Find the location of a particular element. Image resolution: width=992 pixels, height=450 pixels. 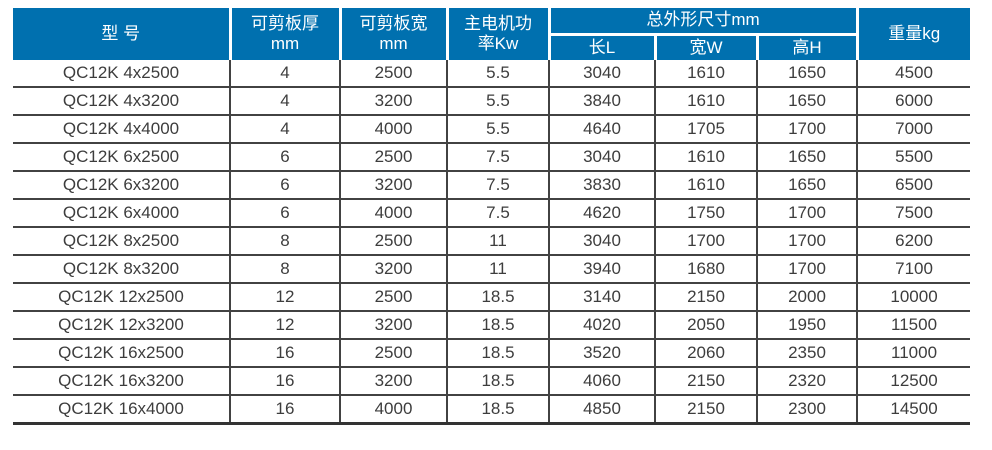

header-power: 主电机功 率Kw is located at coordinates (498, 34).